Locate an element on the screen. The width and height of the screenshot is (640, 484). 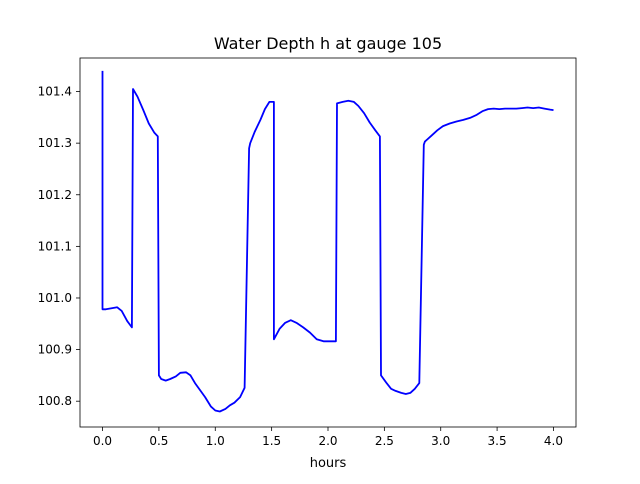
x-tick-label: 1.5 is located at coordinates (271, 441).